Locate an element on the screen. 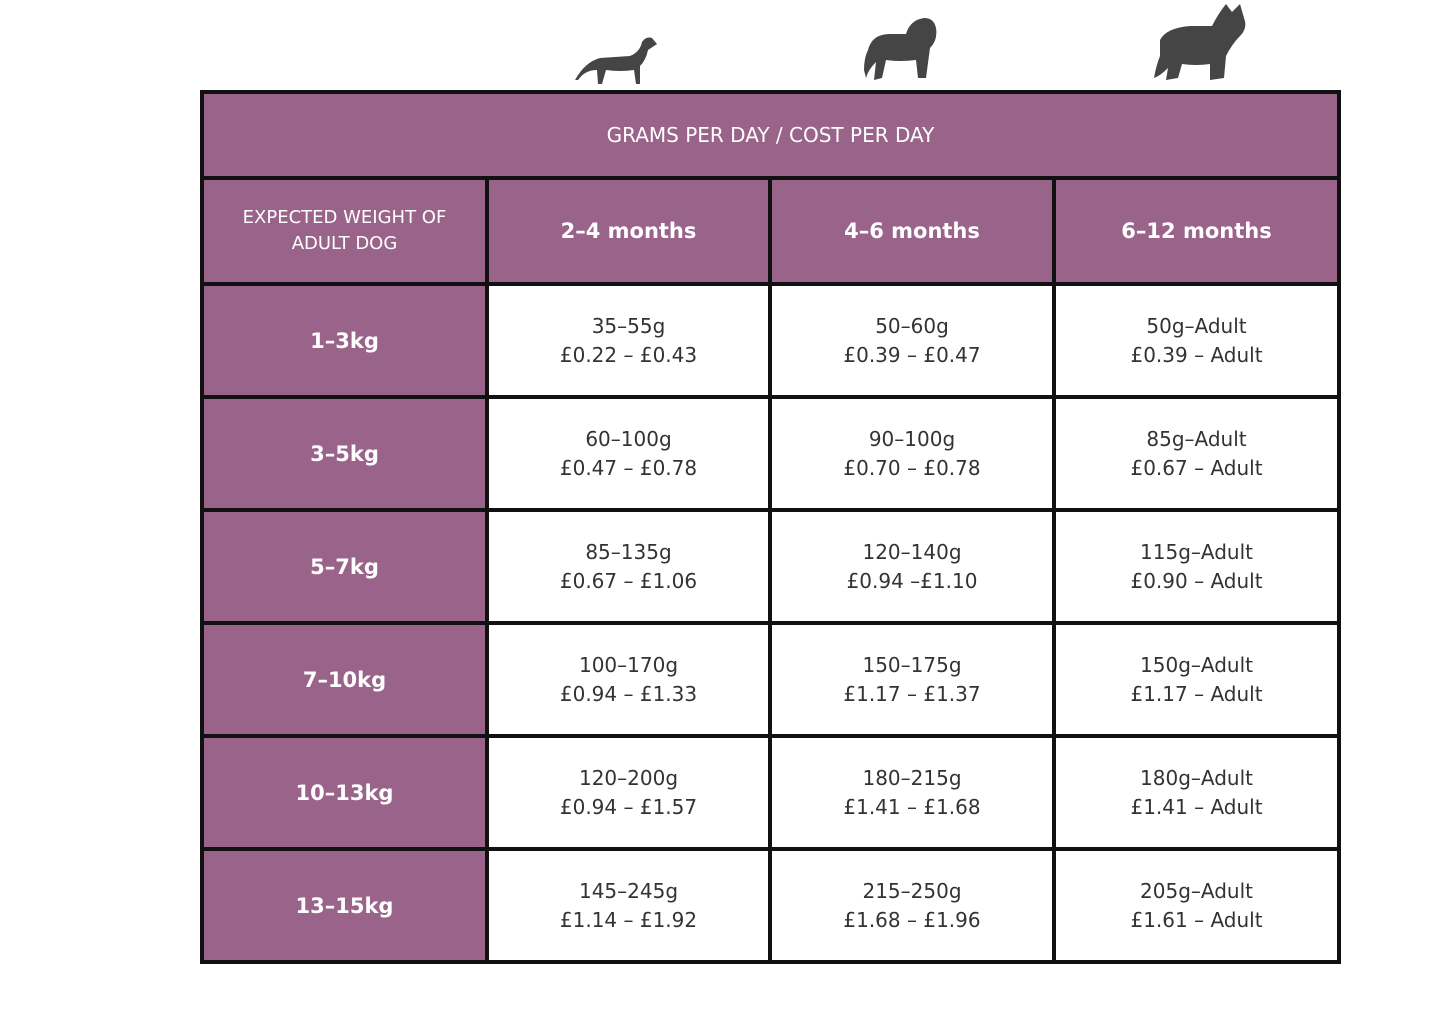 The height and width of the screenshot is (1022, 1445). grams-per-day: 60–100g is located at coordinates (628, 438).